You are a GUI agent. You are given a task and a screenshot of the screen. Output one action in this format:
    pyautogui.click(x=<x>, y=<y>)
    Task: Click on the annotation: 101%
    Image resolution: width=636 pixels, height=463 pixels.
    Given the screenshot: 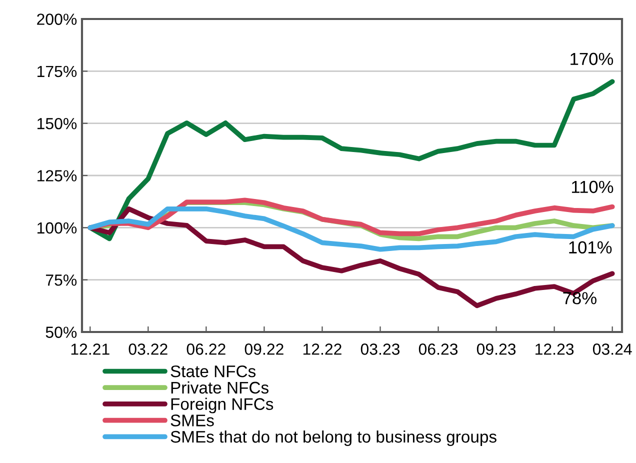 What is the action you would take?
    pyautogui.click(x=590, y=247)
    